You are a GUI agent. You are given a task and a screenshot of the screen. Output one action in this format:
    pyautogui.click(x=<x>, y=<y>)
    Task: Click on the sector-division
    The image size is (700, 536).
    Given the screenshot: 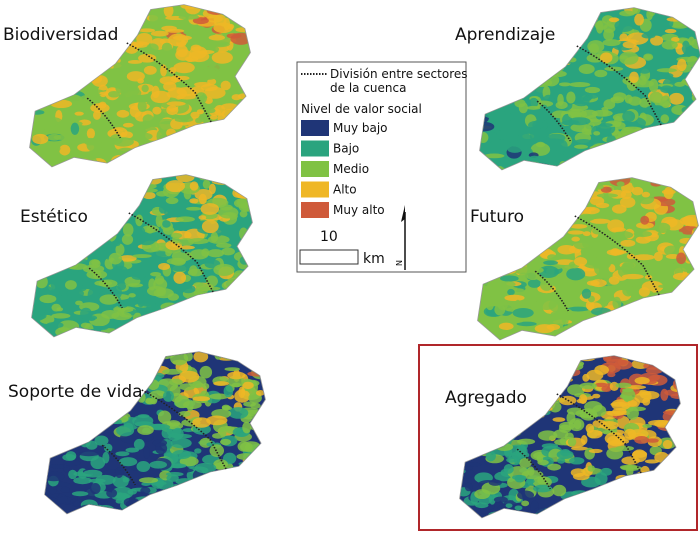 What is the action you would take?
    pyautogui.click(x=533, y=469)
    